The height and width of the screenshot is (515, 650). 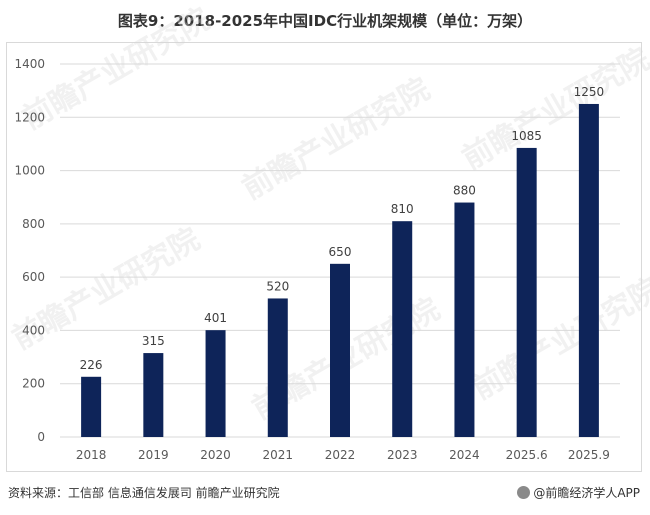 I want to click on bar-2019, so click(x=153, y=395).